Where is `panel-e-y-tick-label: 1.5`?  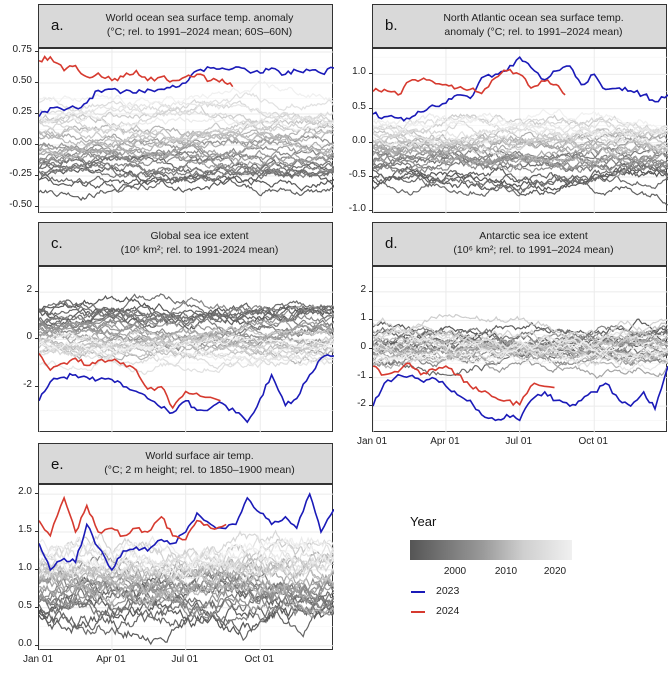 panel-e-y-tick-label: 1.5 is located at coordinates (25, 529).